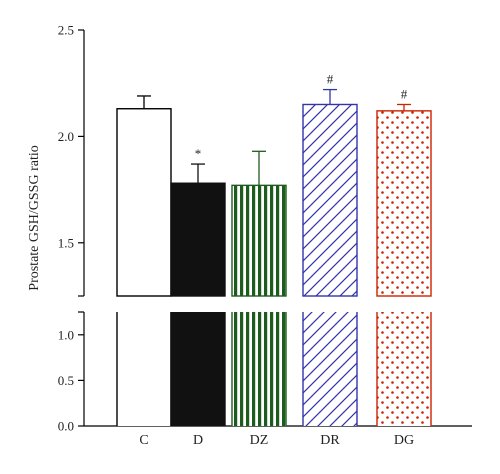  Describe the element at coordinates (66, 334) in the screenshot. I see `y-tick-label: 1.0` at that location.